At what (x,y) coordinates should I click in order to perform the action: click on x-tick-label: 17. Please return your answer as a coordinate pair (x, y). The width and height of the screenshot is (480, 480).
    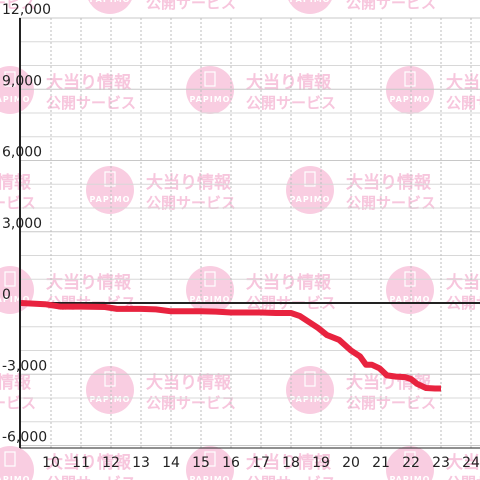
    Looking at the image, I should click on (261, 463).